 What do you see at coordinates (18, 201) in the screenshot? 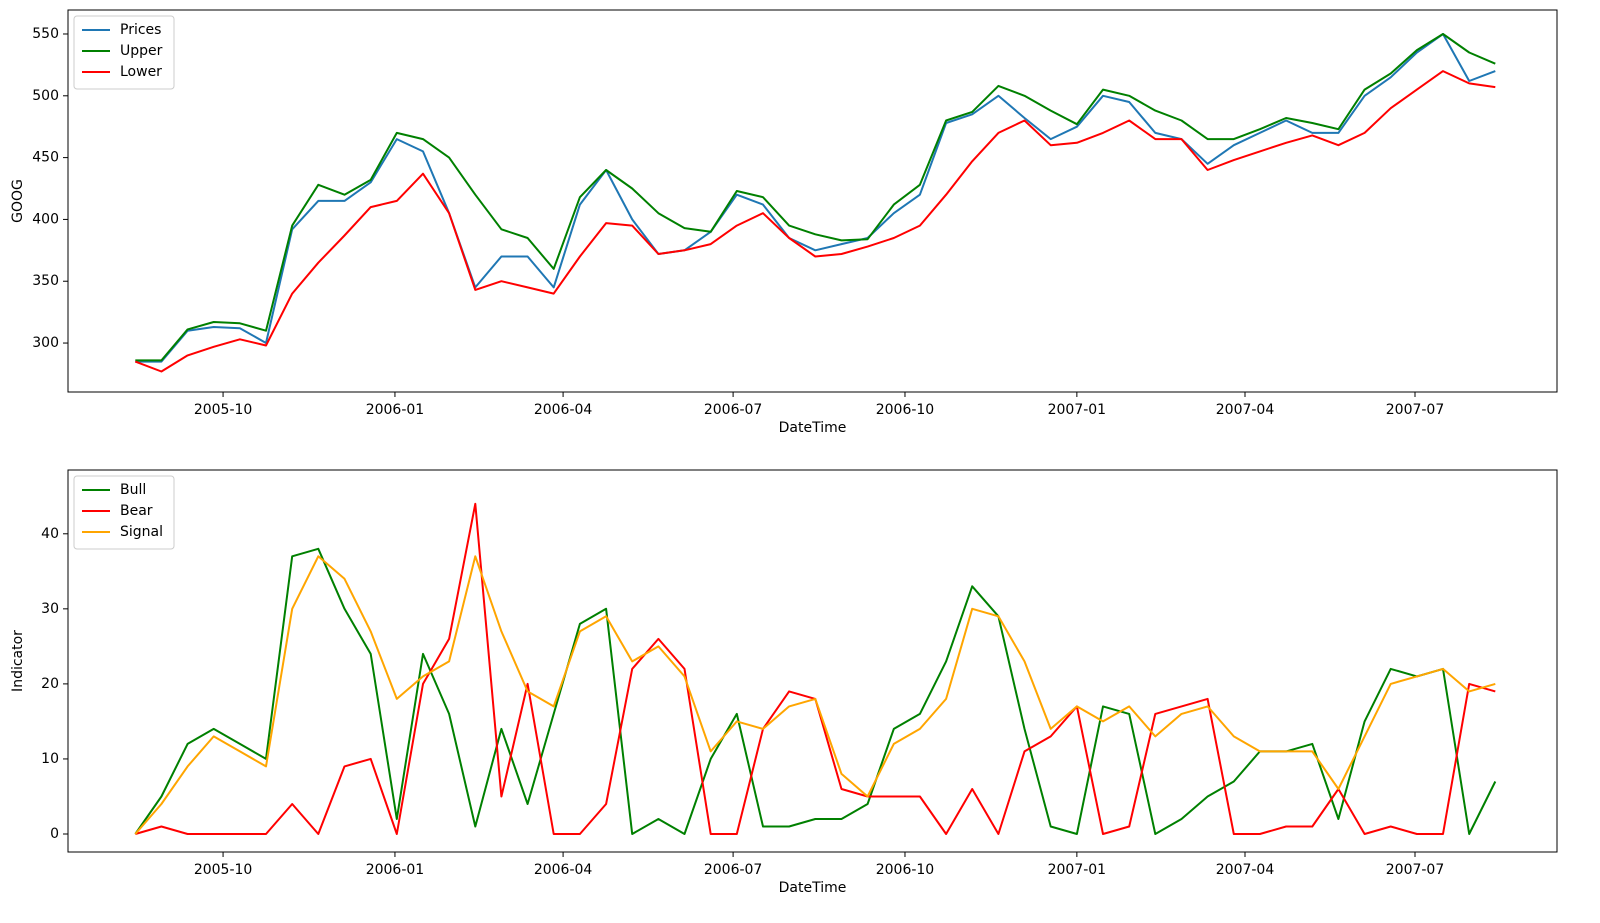
I see `y-axis-label: GOOG` at bounding box center [18, 201].